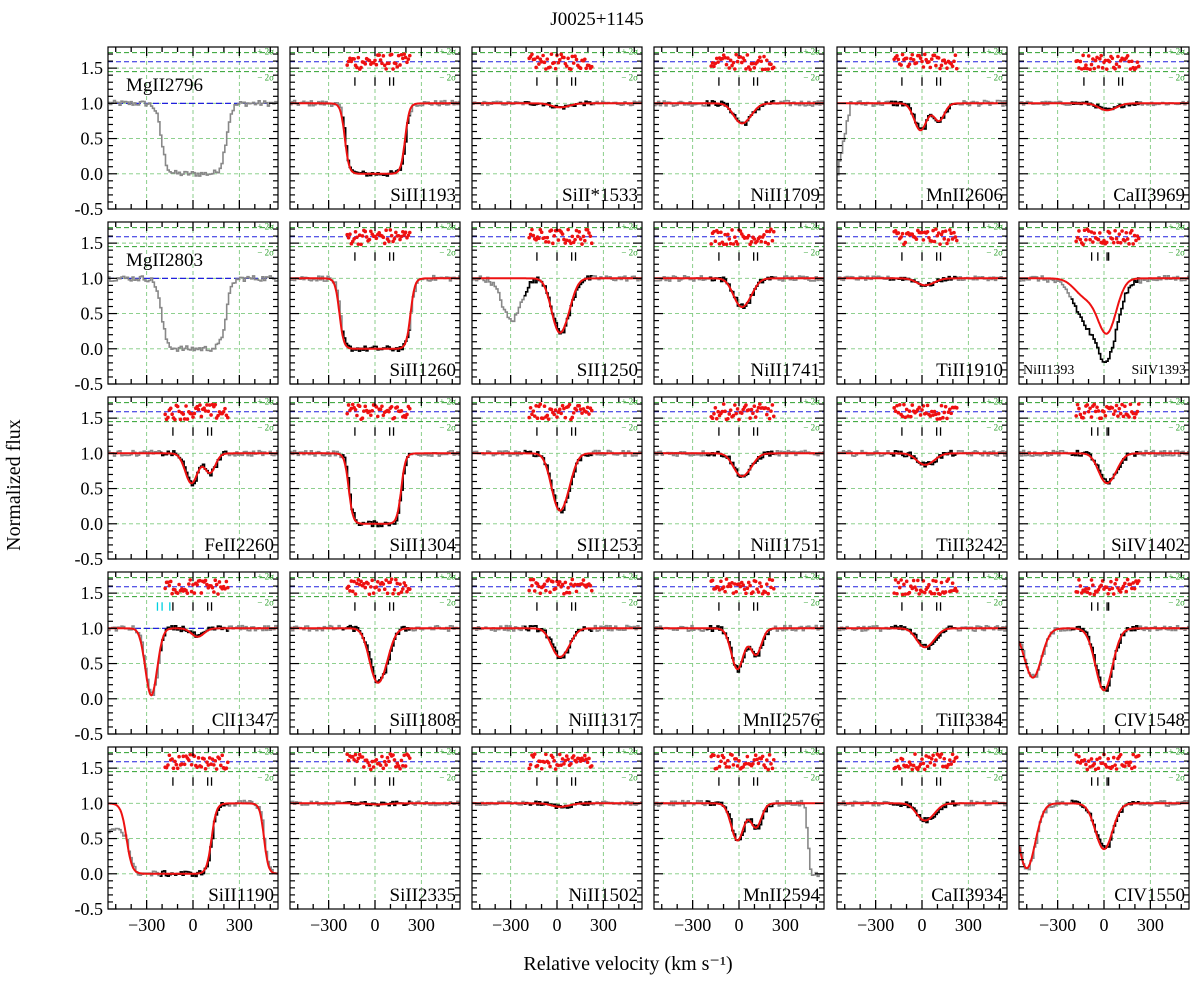  Describe the element at coordinates (607, 545) in the screenshot. I see `panel-label: SII1253` at that location.